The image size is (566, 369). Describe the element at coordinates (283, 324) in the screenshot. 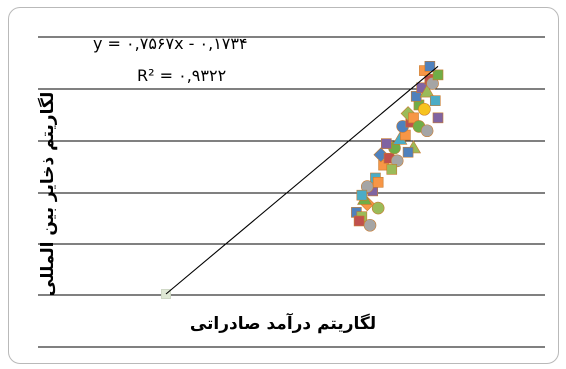

I see `x-axis-title: لگاریتم درآمد صادراتی` at that location.